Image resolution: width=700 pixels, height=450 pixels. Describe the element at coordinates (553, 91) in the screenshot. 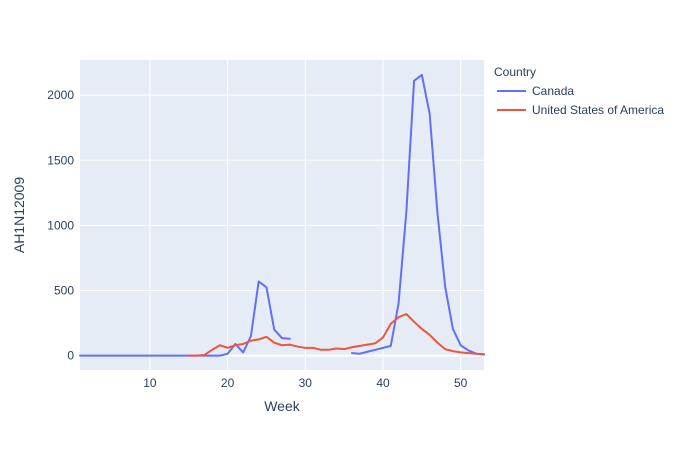

I see `legend-label: Canada` at that location.